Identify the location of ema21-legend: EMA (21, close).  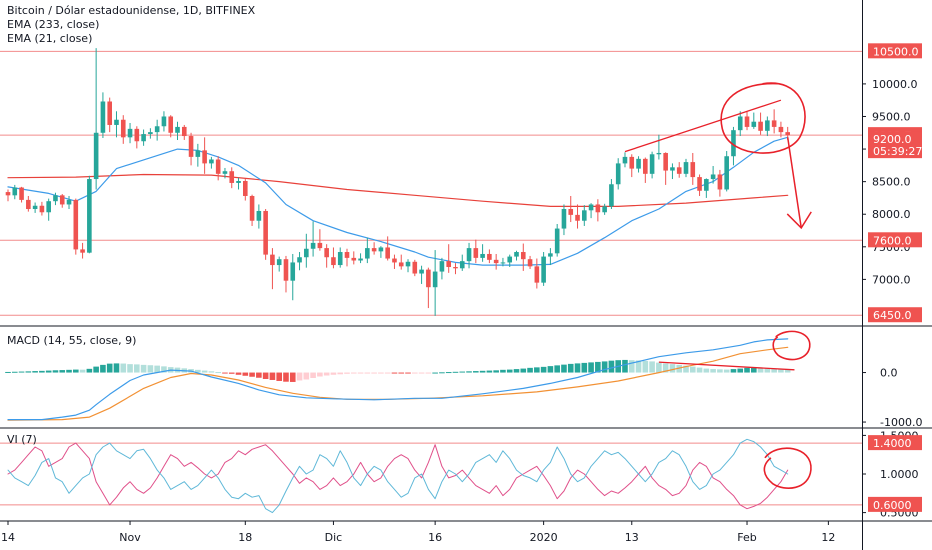
(50, 38).